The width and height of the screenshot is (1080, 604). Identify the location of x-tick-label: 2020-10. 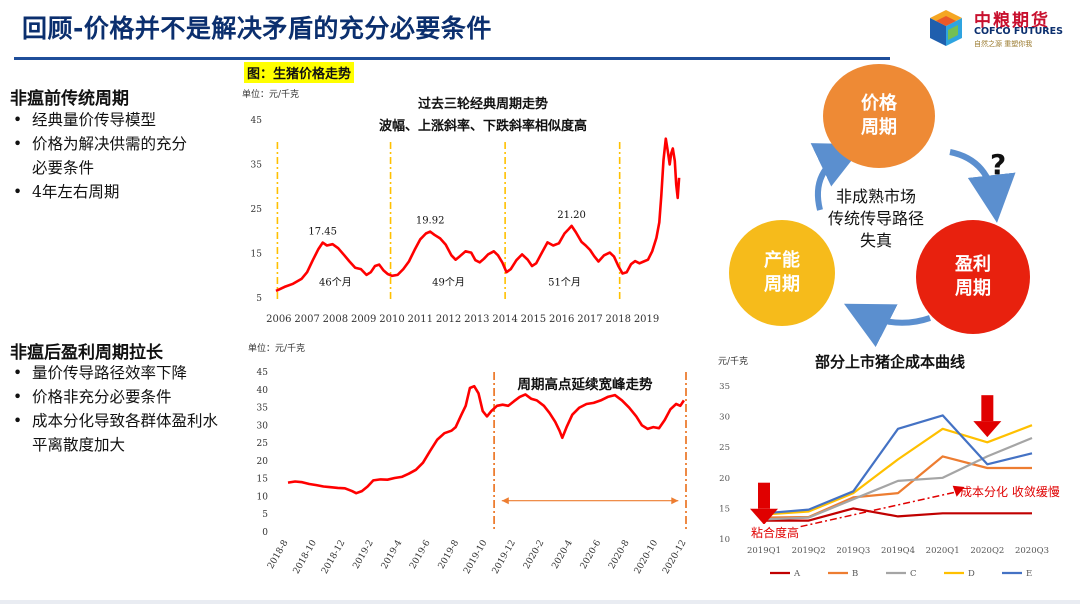
(646, 557).